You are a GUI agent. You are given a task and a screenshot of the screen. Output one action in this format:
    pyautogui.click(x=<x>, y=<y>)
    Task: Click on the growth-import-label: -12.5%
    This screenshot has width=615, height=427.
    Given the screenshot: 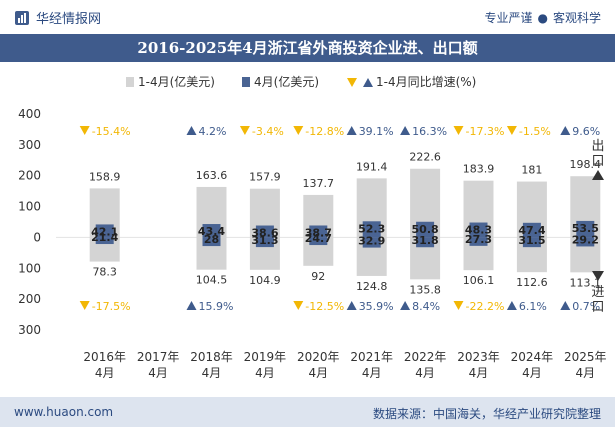 What is the action you would take?
    pyautogui.click(x=324, y=306)
    